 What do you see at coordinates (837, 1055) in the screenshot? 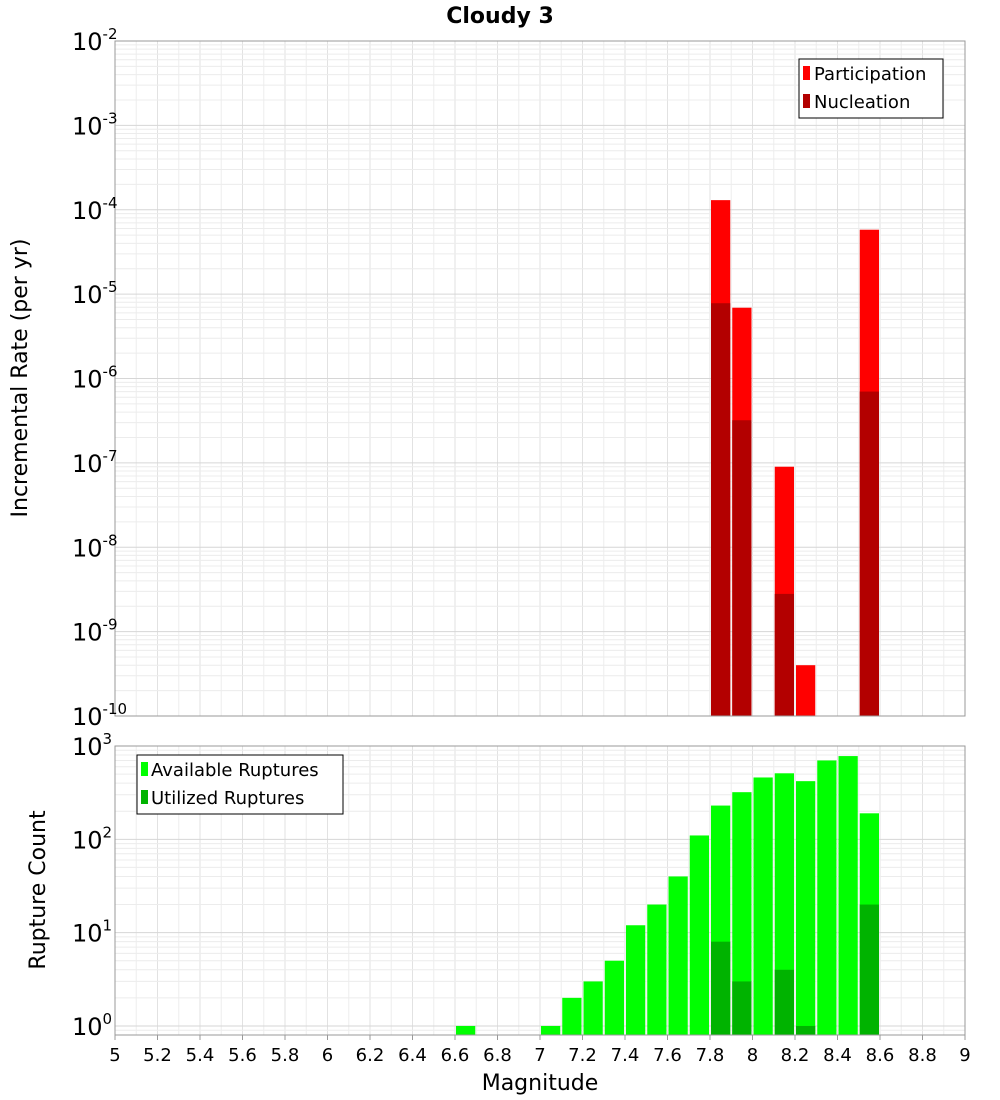
I see `x-tick-label: 8.4` at bounding box center [837, 1055].